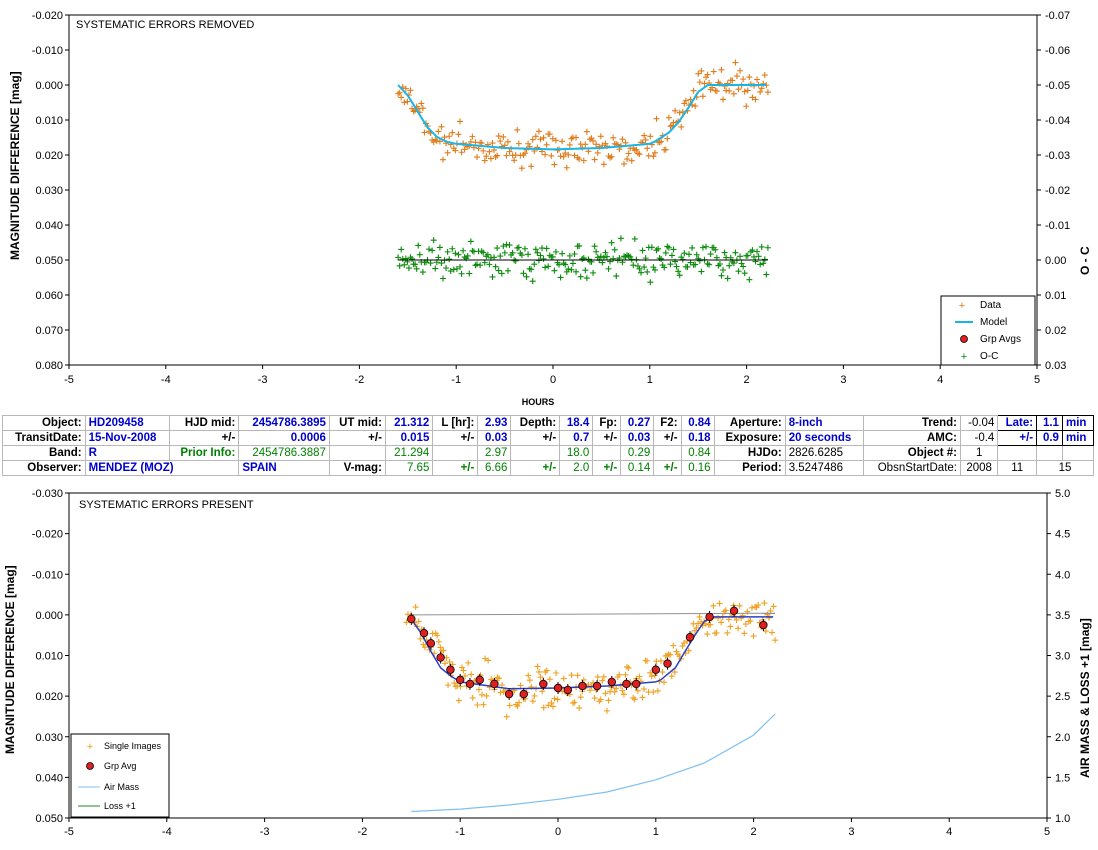 This screenshot has height=850, width=1098. What do you see at coordinates (162, 468) in the screenshot?
I see `observer-value: MENDEZ (MOZ)` at bounding box center [162, 468].